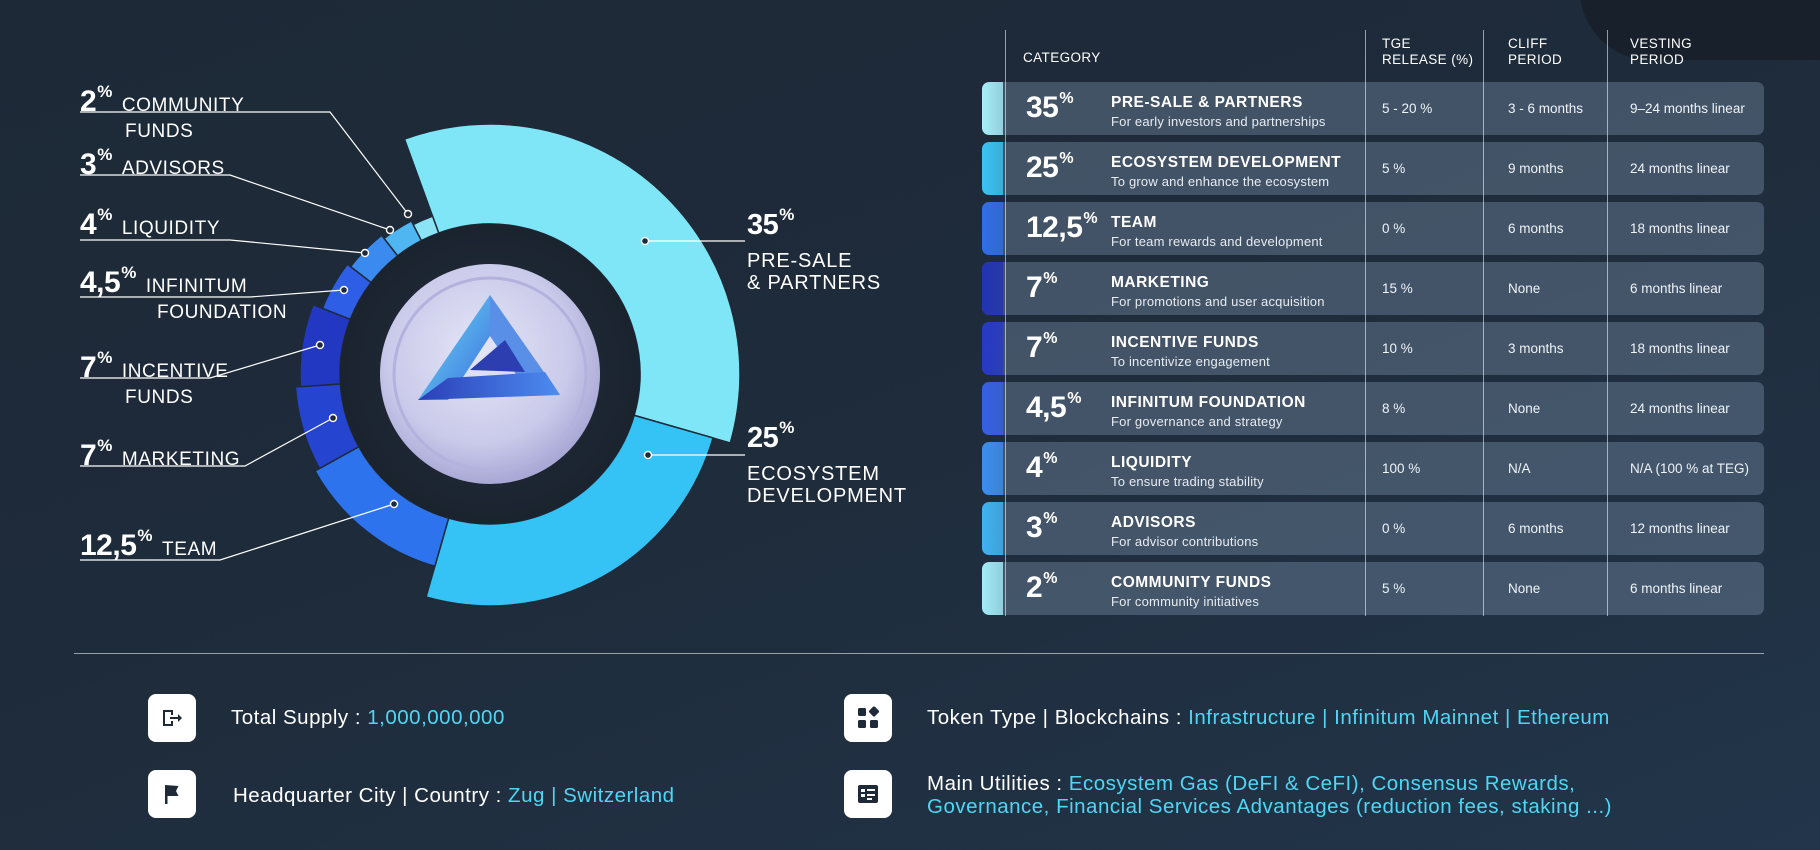 The width and height of the screenshot is (1820, 850). I want to click on header-vesting-line1: VESTING, so click(1661, 43).